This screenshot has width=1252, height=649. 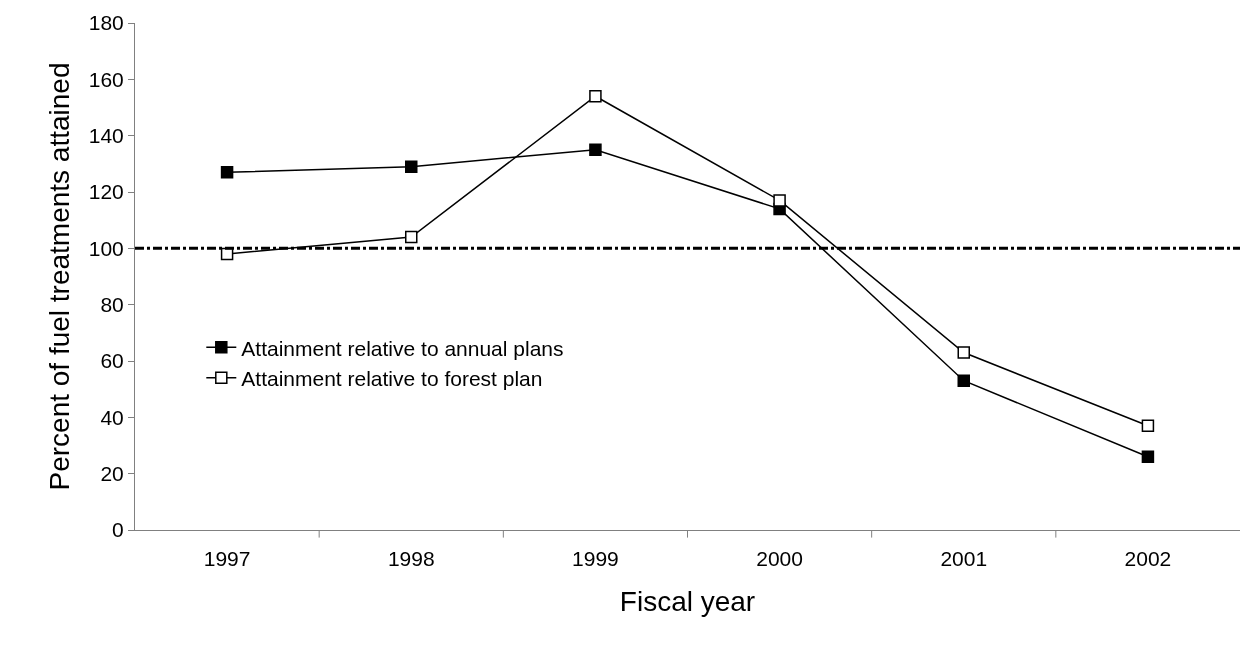 What do you see at coordinates (112, 305) in the screenshot?
I see `y-tick-label: 80` at bounding box center [112, 305].